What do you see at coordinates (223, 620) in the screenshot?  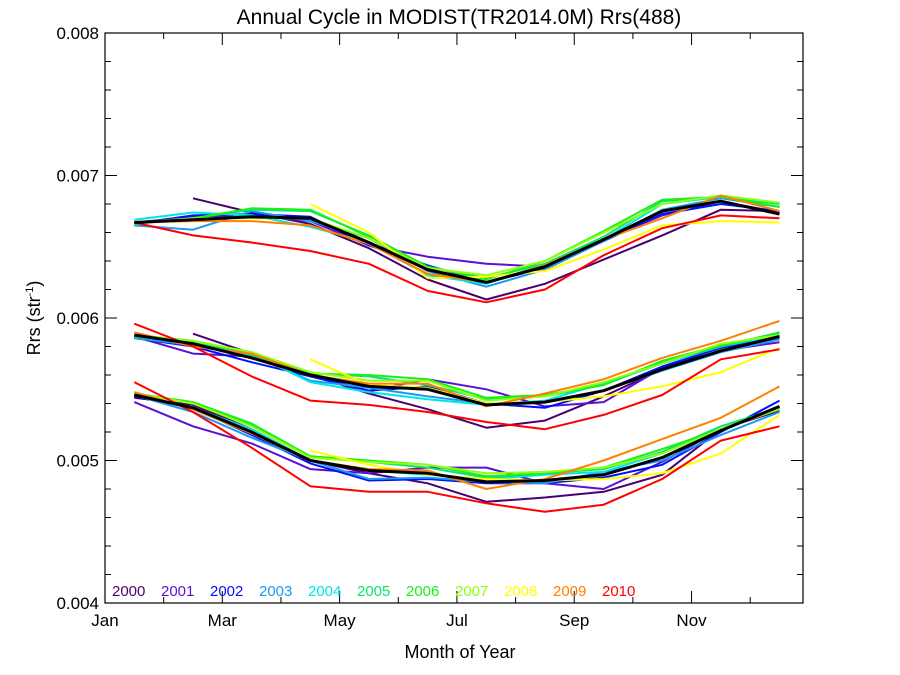 I see `x-tick-label: Mar` at bounding box center [223, 620].